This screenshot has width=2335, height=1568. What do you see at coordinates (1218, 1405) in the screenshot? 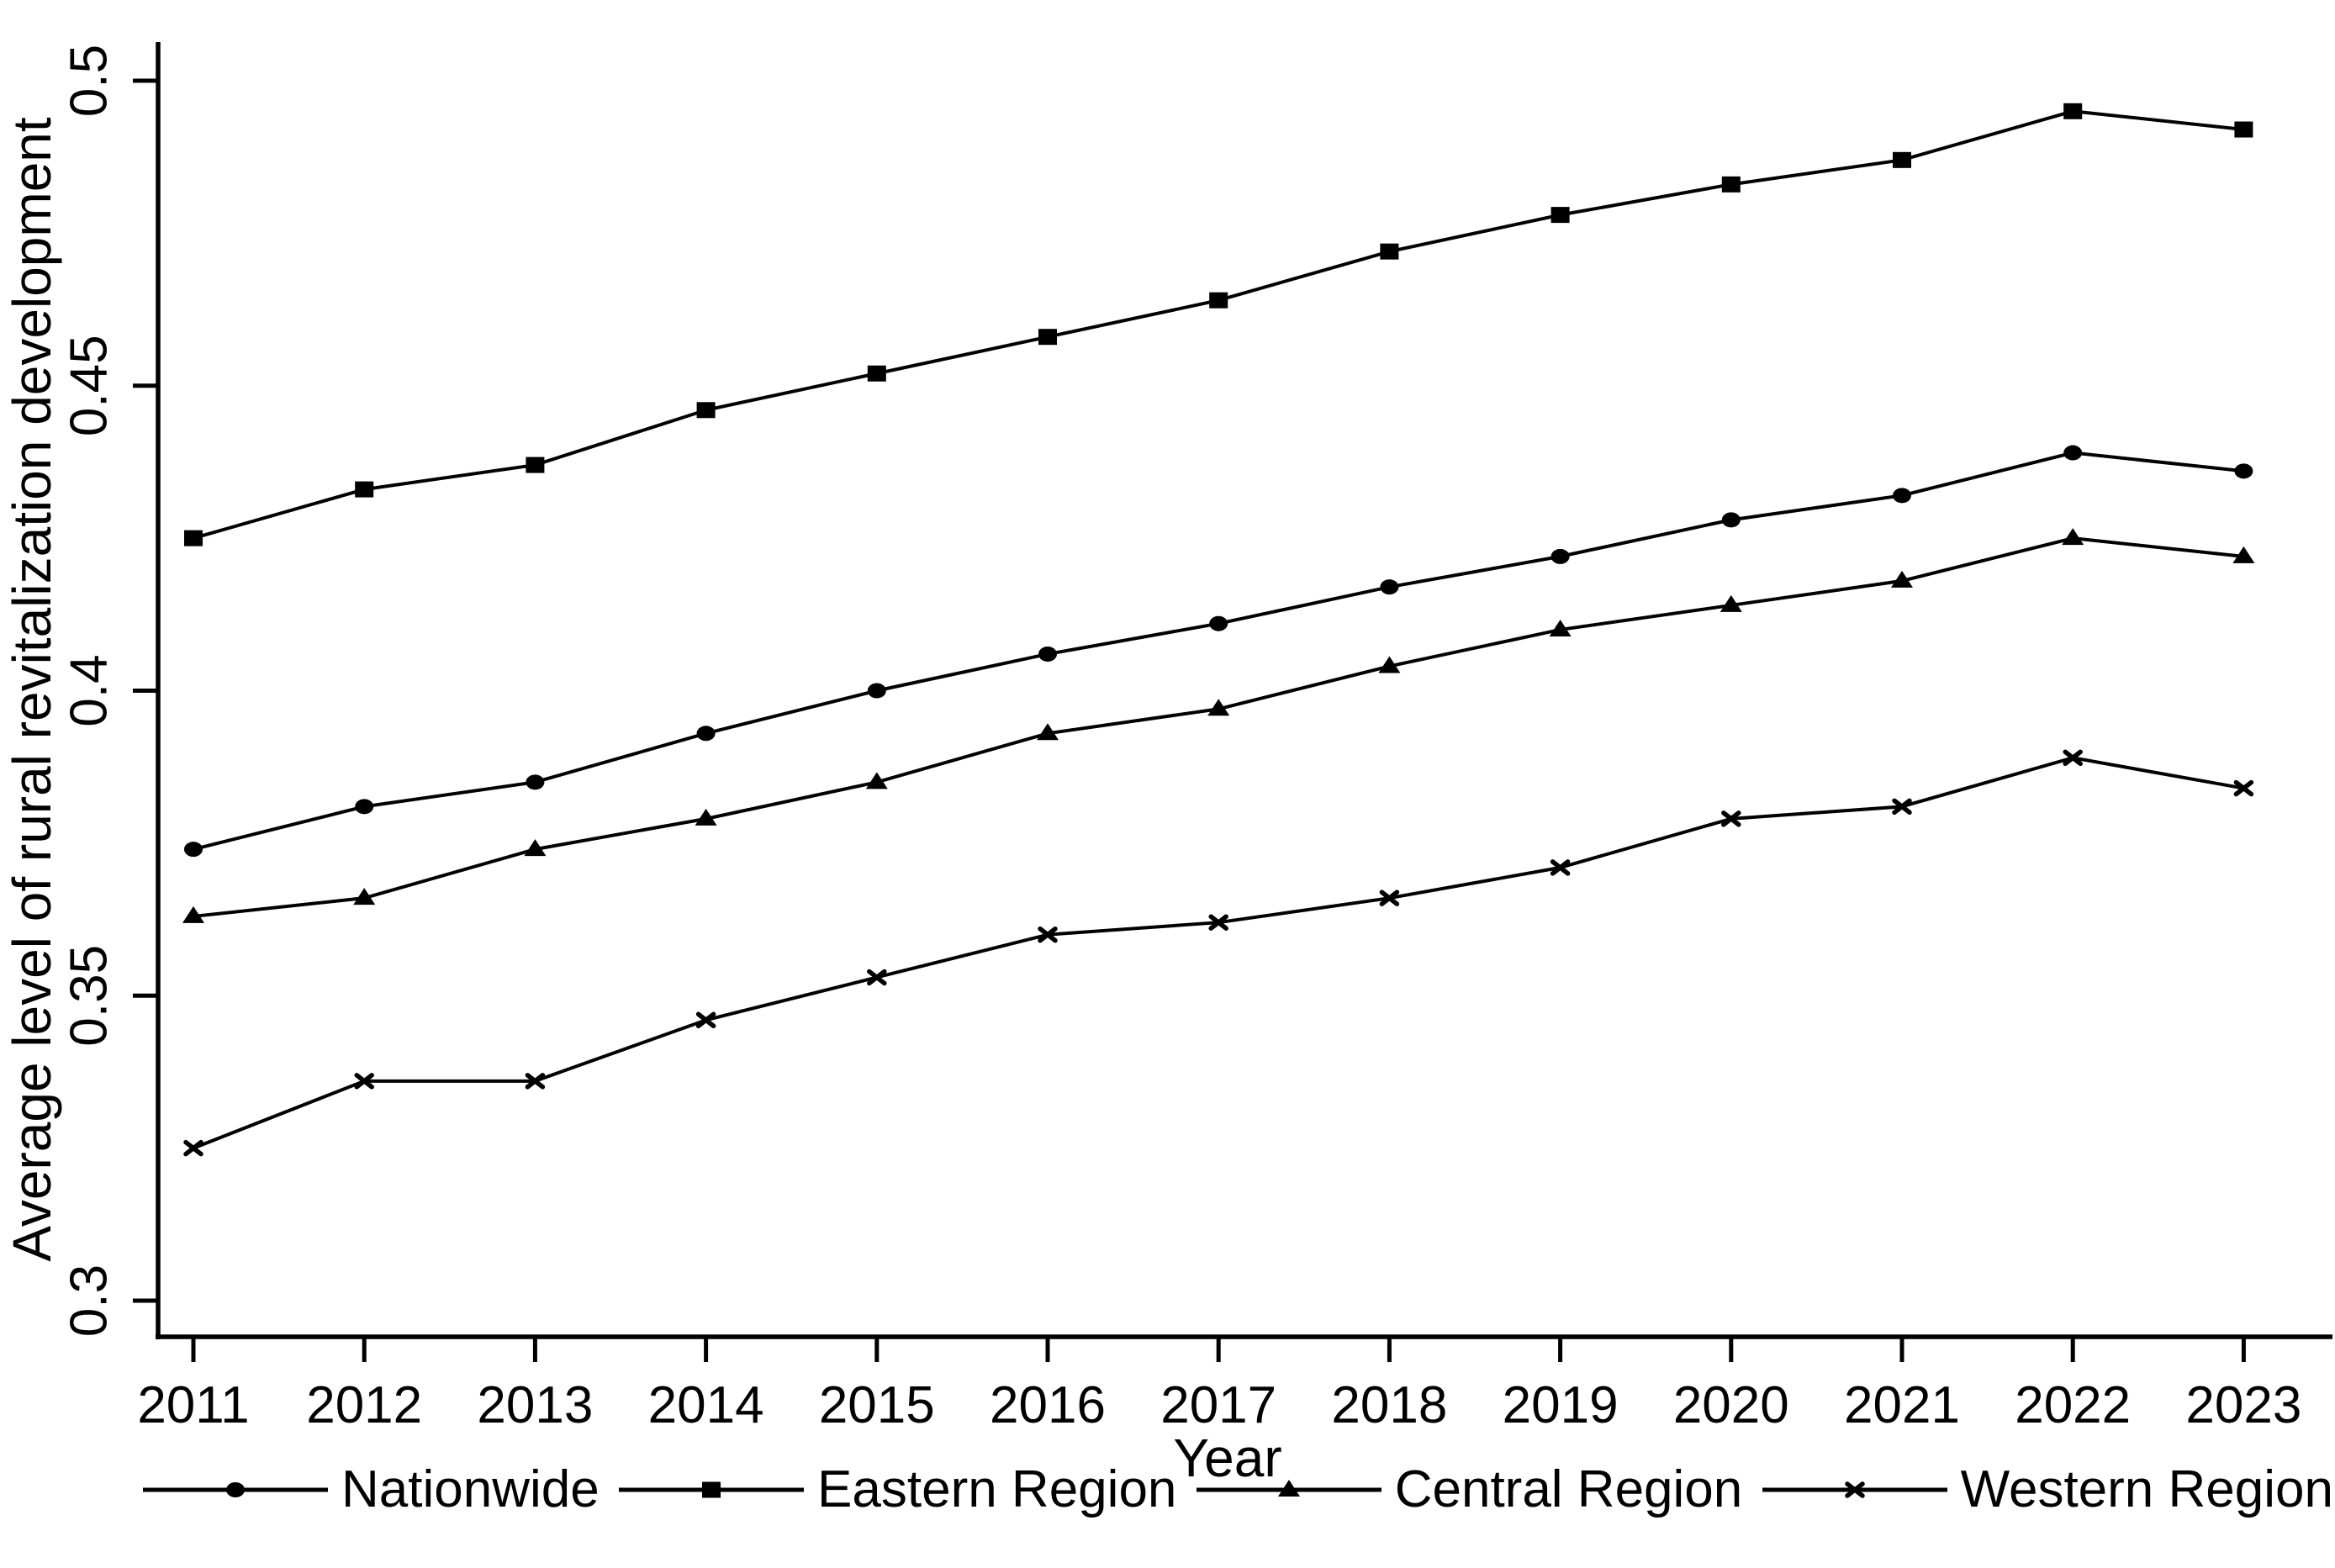
I see `x-tick-label: 2017` at bounding box center [1218, 1405].